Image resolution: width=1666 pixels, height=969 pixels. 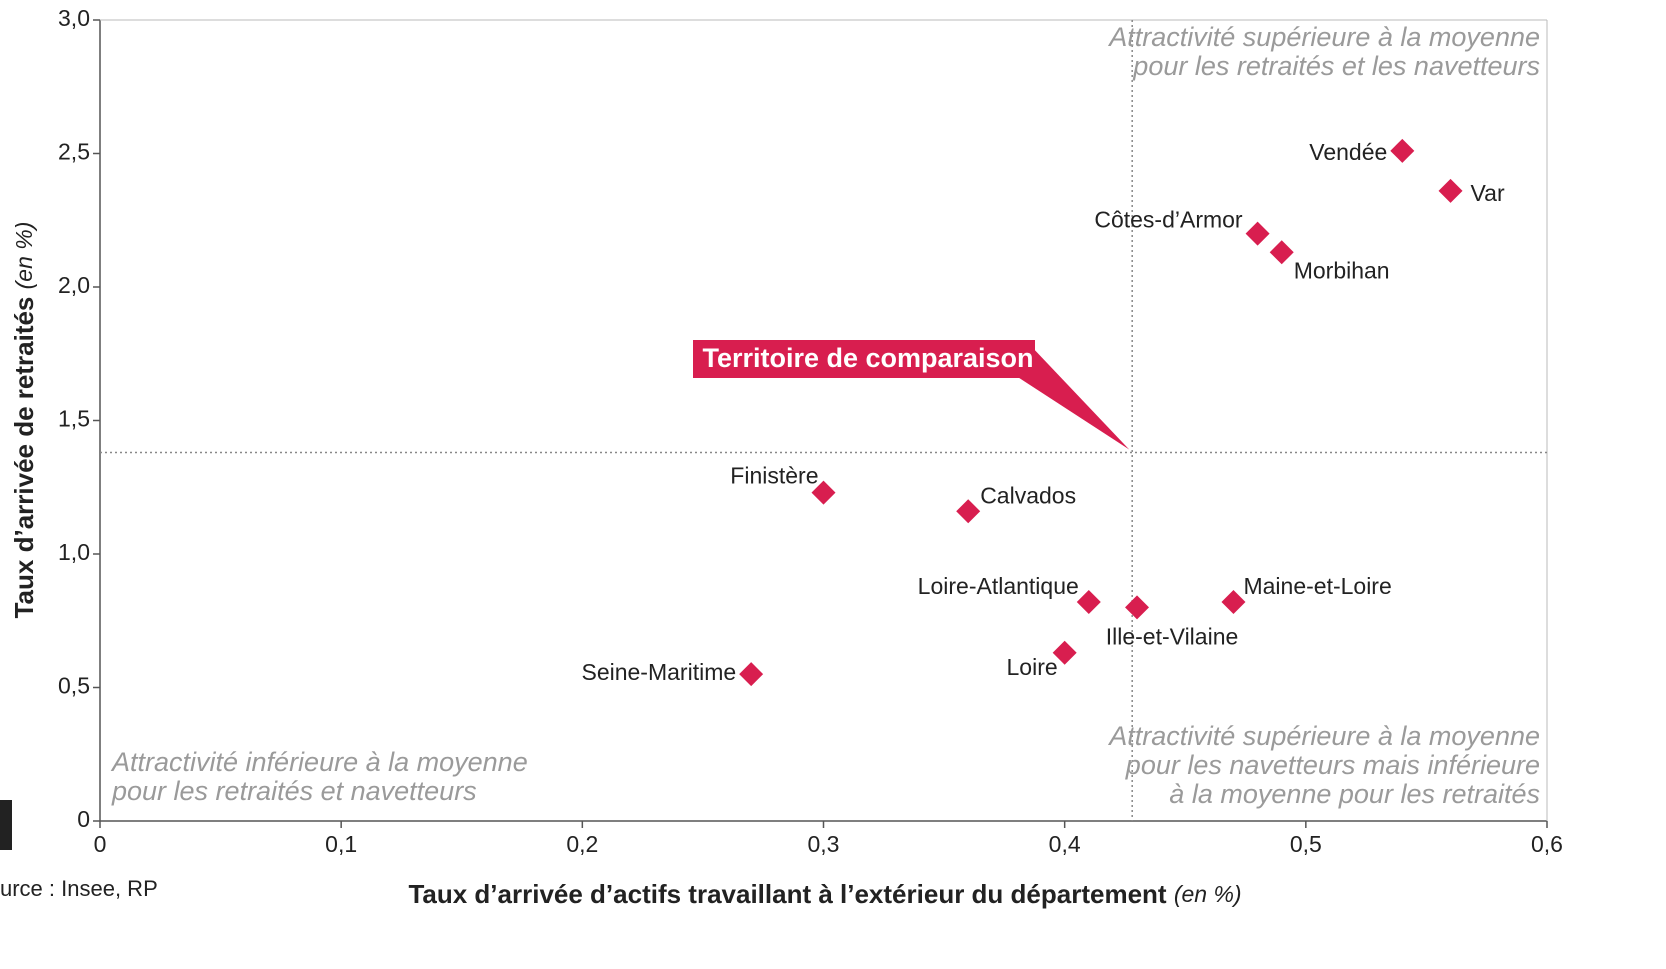 I want to click on x-tick-label: 0,6, so click(x=1547, y=844).